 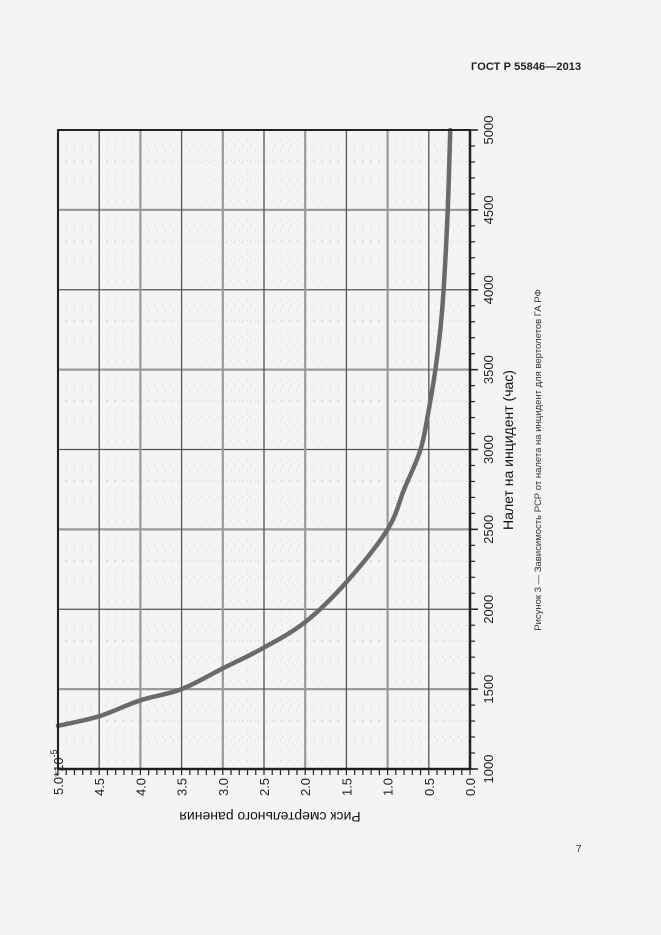 I want to click on document-header: ГОСТ Р 55846—2013, so click(x=526, y=67).